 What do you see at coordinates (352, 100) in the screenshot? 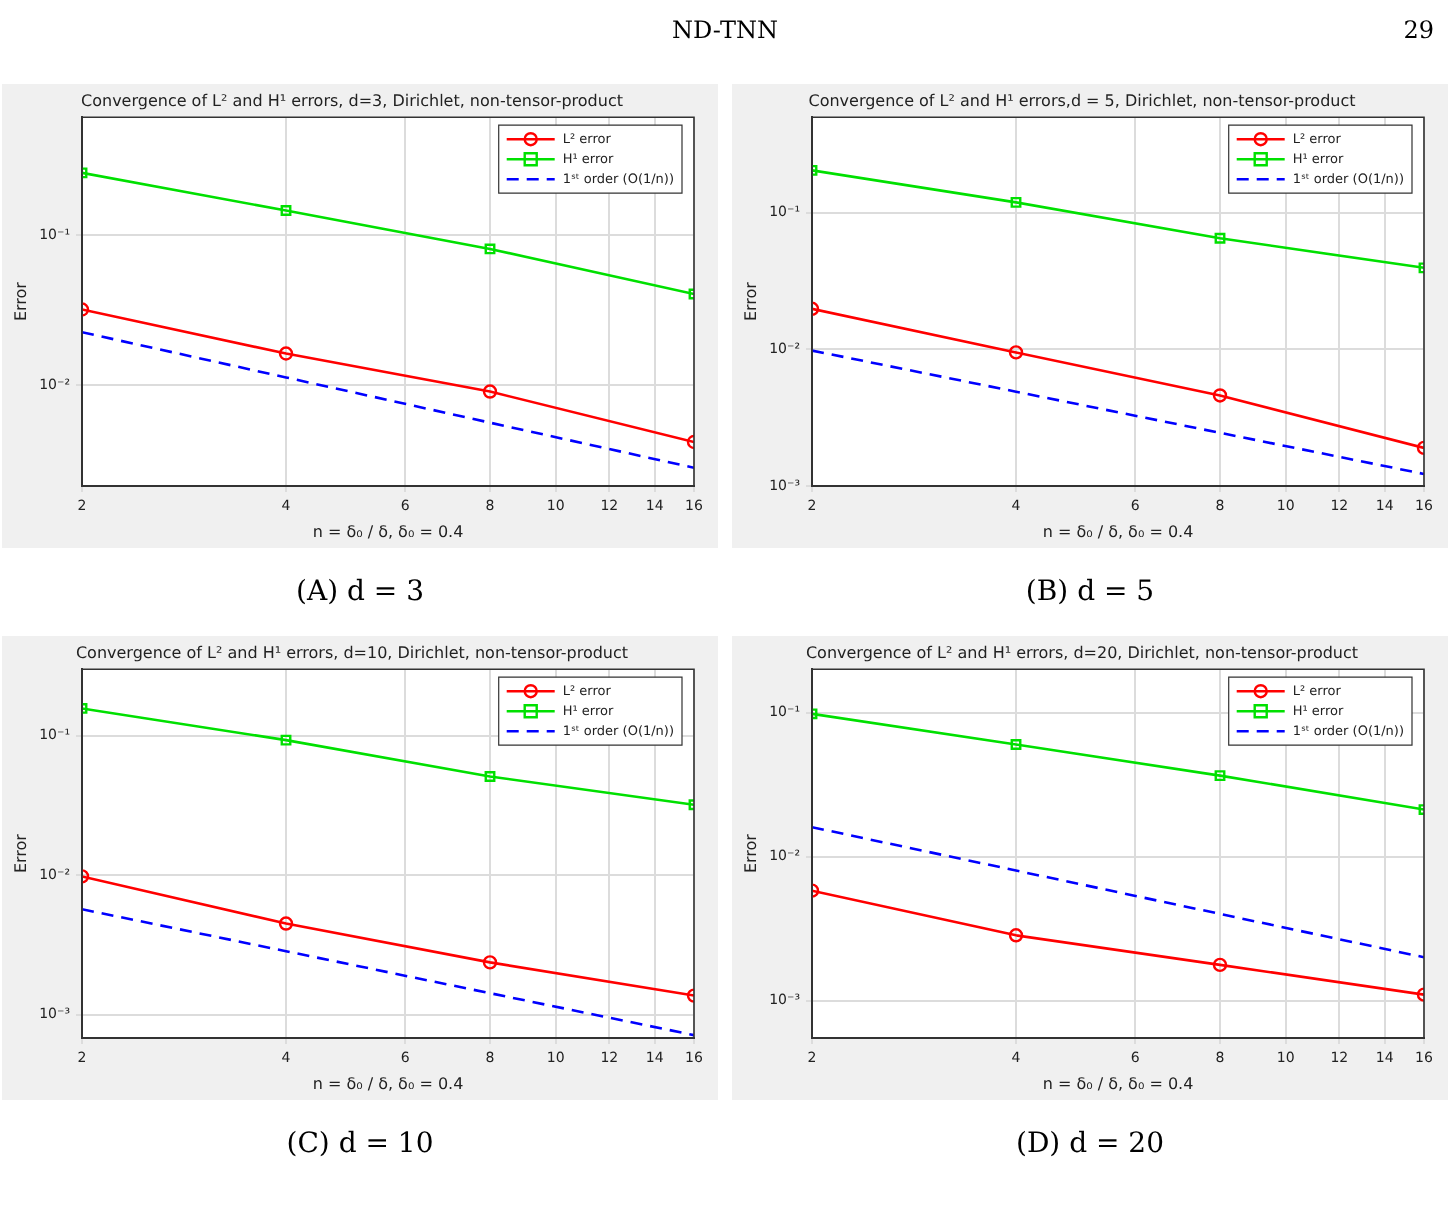
I see `chart-title: Convergence of L² and H¹ errors, d=3, Dirichlet, non-tensor-product` at bounding box center [352, 100].